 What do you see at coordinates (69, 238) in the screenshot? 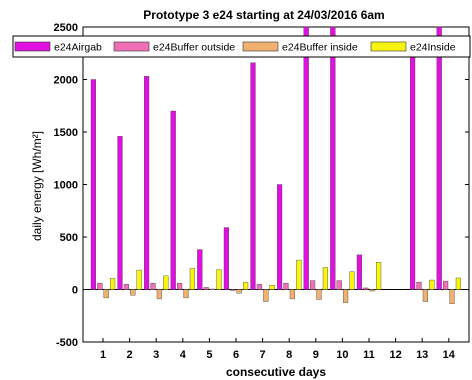
I see `y-tick-label: 500` at bounding box center [69, 238].